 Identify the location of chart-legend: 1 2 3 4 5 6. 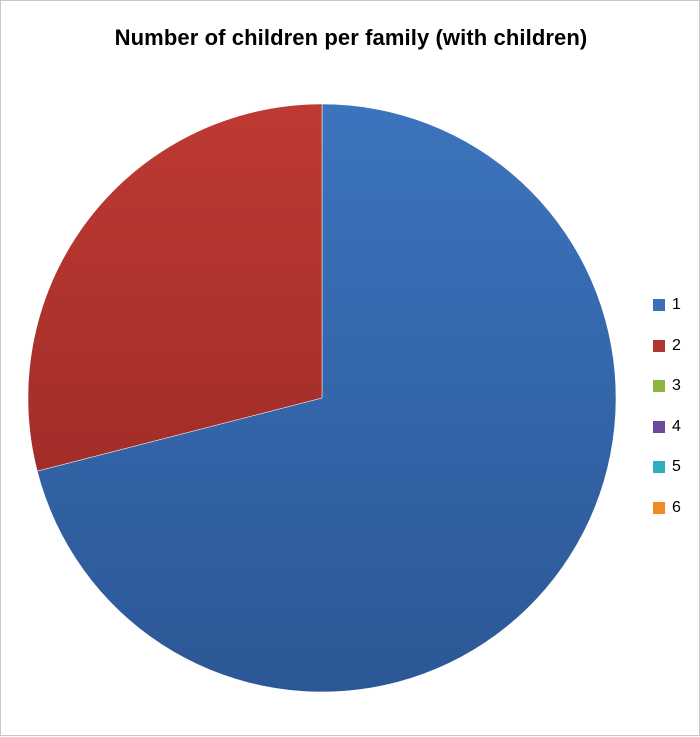
(676, 406).